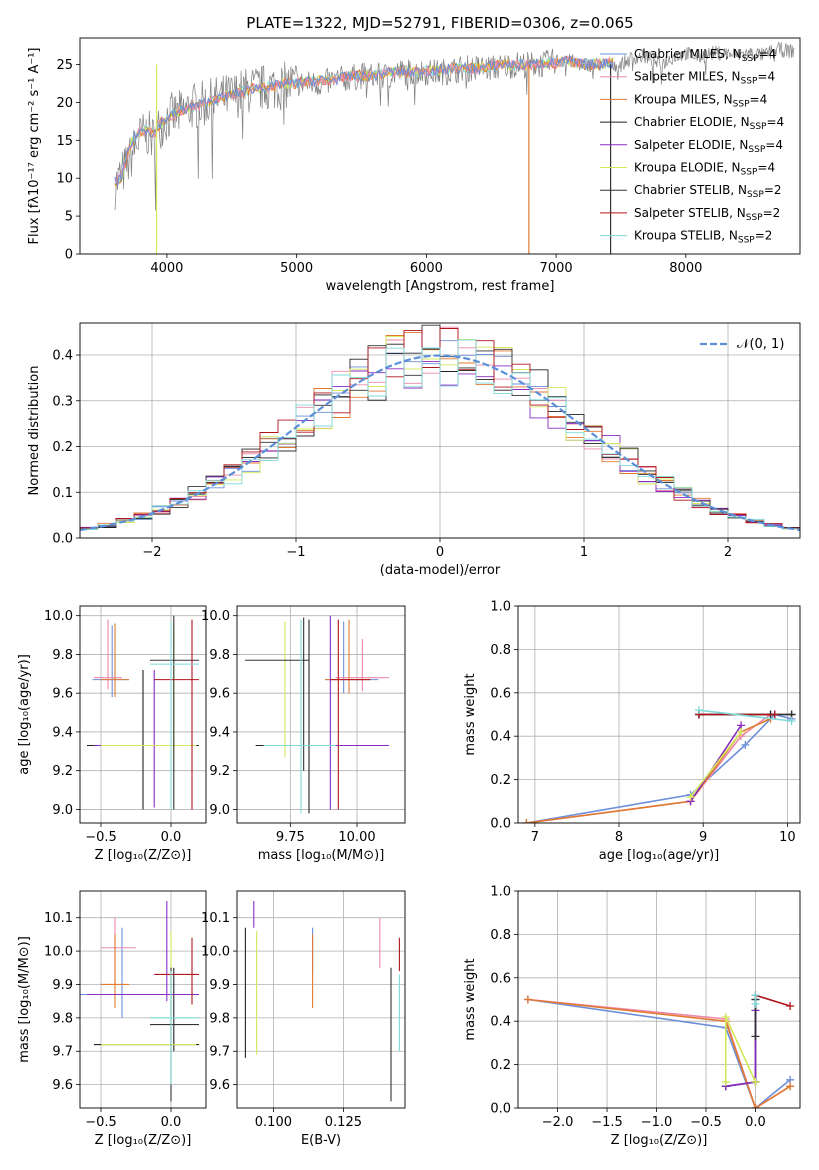  I want to click on legend-text: Kroupa MILES, N, so click(683, 99).